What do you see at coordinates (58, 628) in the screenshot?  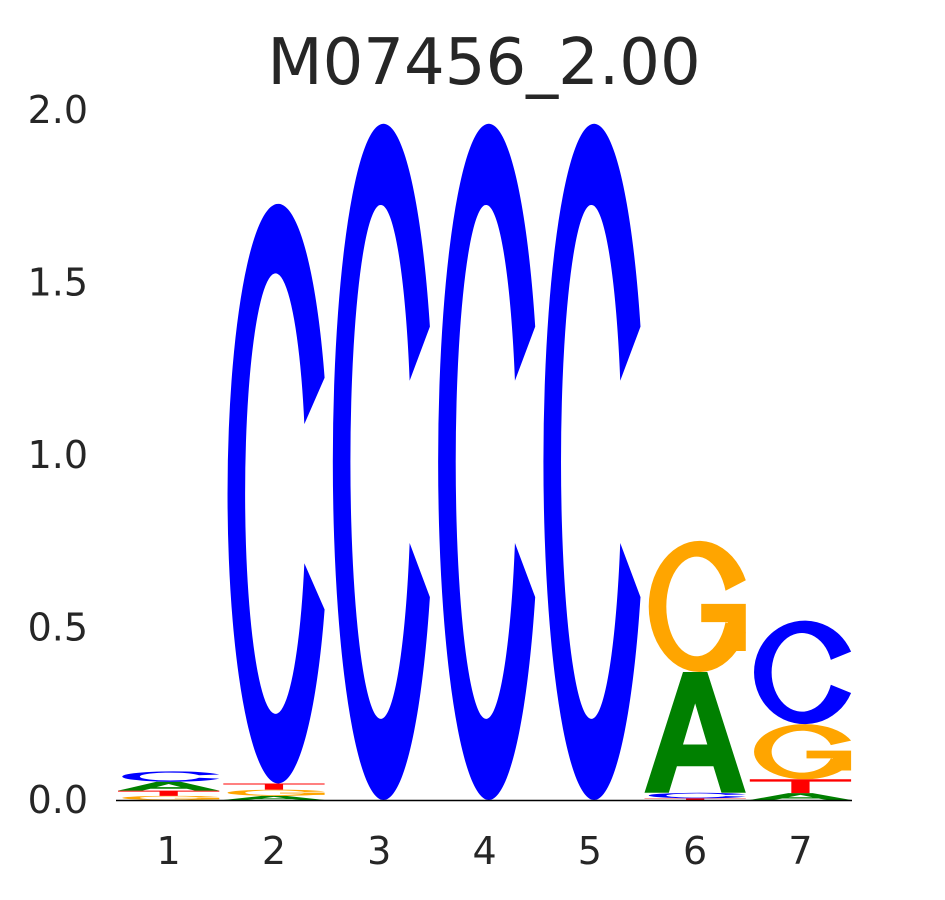 I see `y-tick-label: 0.5` at bounding box center [58, 628].